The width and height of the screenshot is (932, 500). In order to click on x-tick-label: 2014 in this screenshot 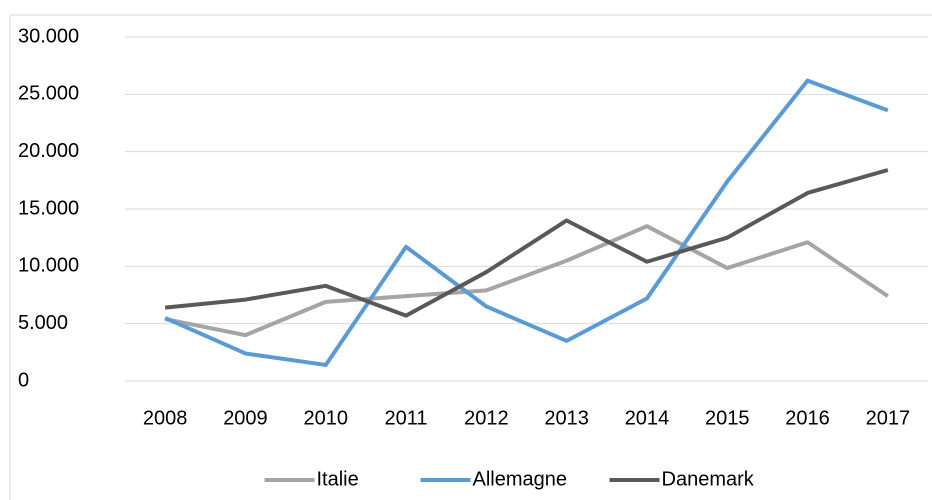, I will do `click(647, 418)`.